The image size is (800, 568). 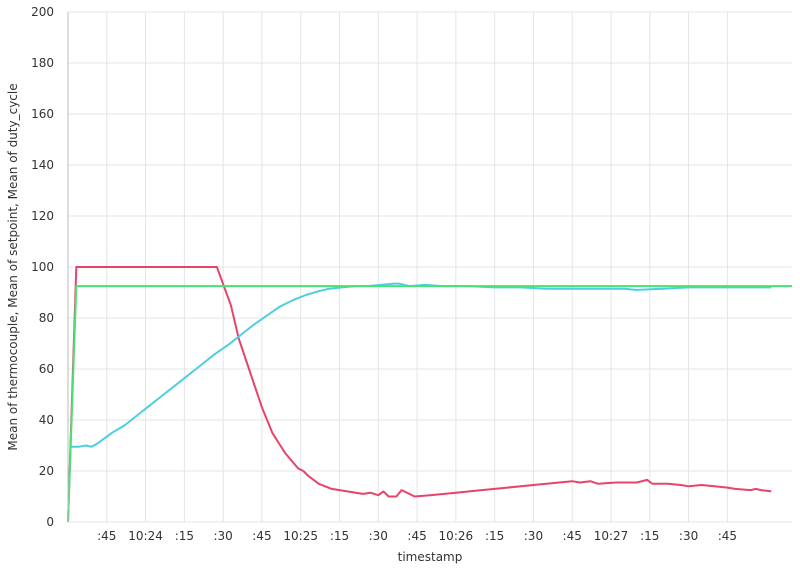 What do you see at coordinates (46, 471) in the screenshot?
I see `y-tick-label: 20` at bounding box center [46, 471].